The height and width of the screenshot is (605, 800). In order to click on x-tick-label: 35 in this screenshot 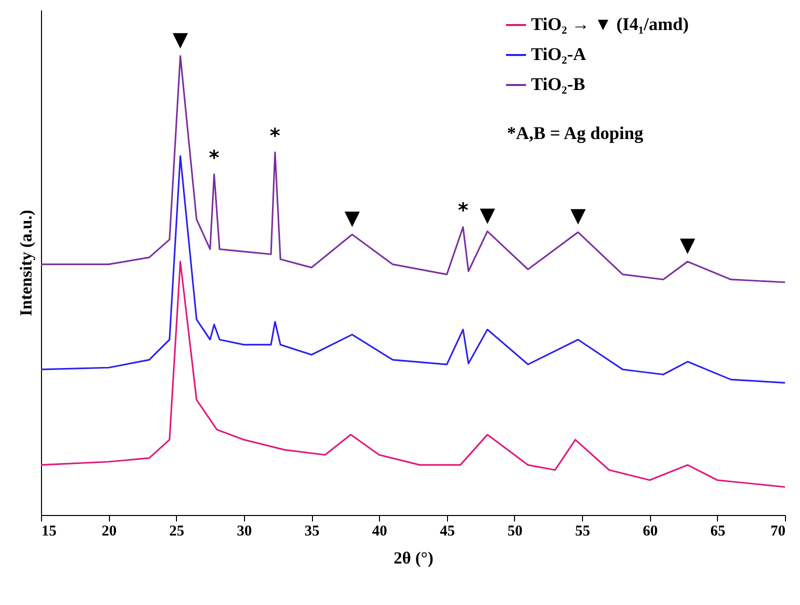, I will do `click(312, 532)`.